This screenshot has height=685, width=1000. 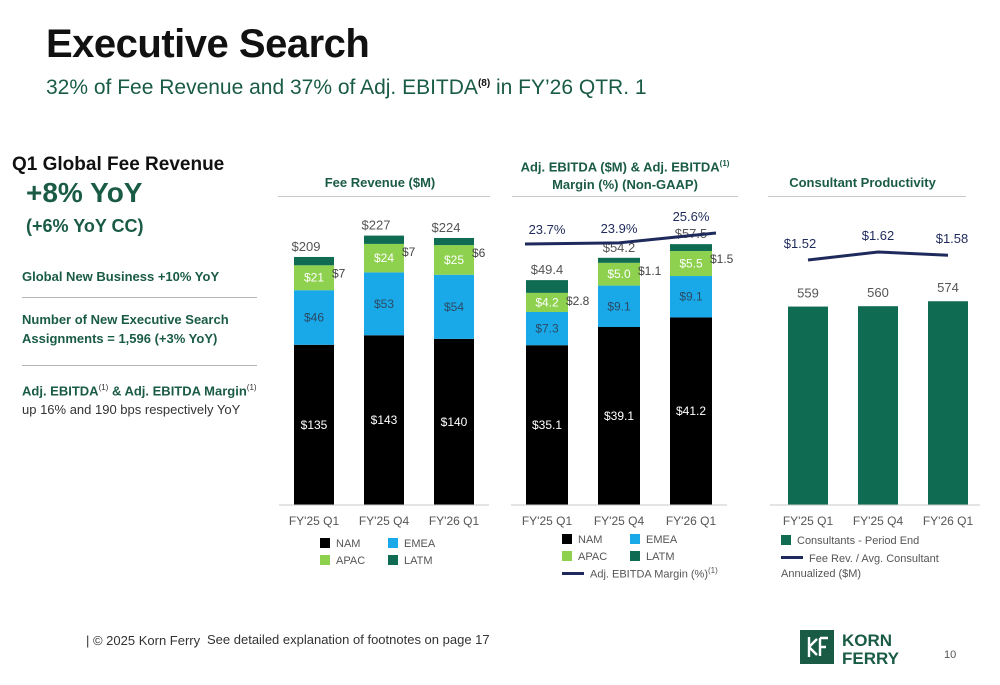 I want to click on productivity-label: $1.58, so click(x=952, y=238).